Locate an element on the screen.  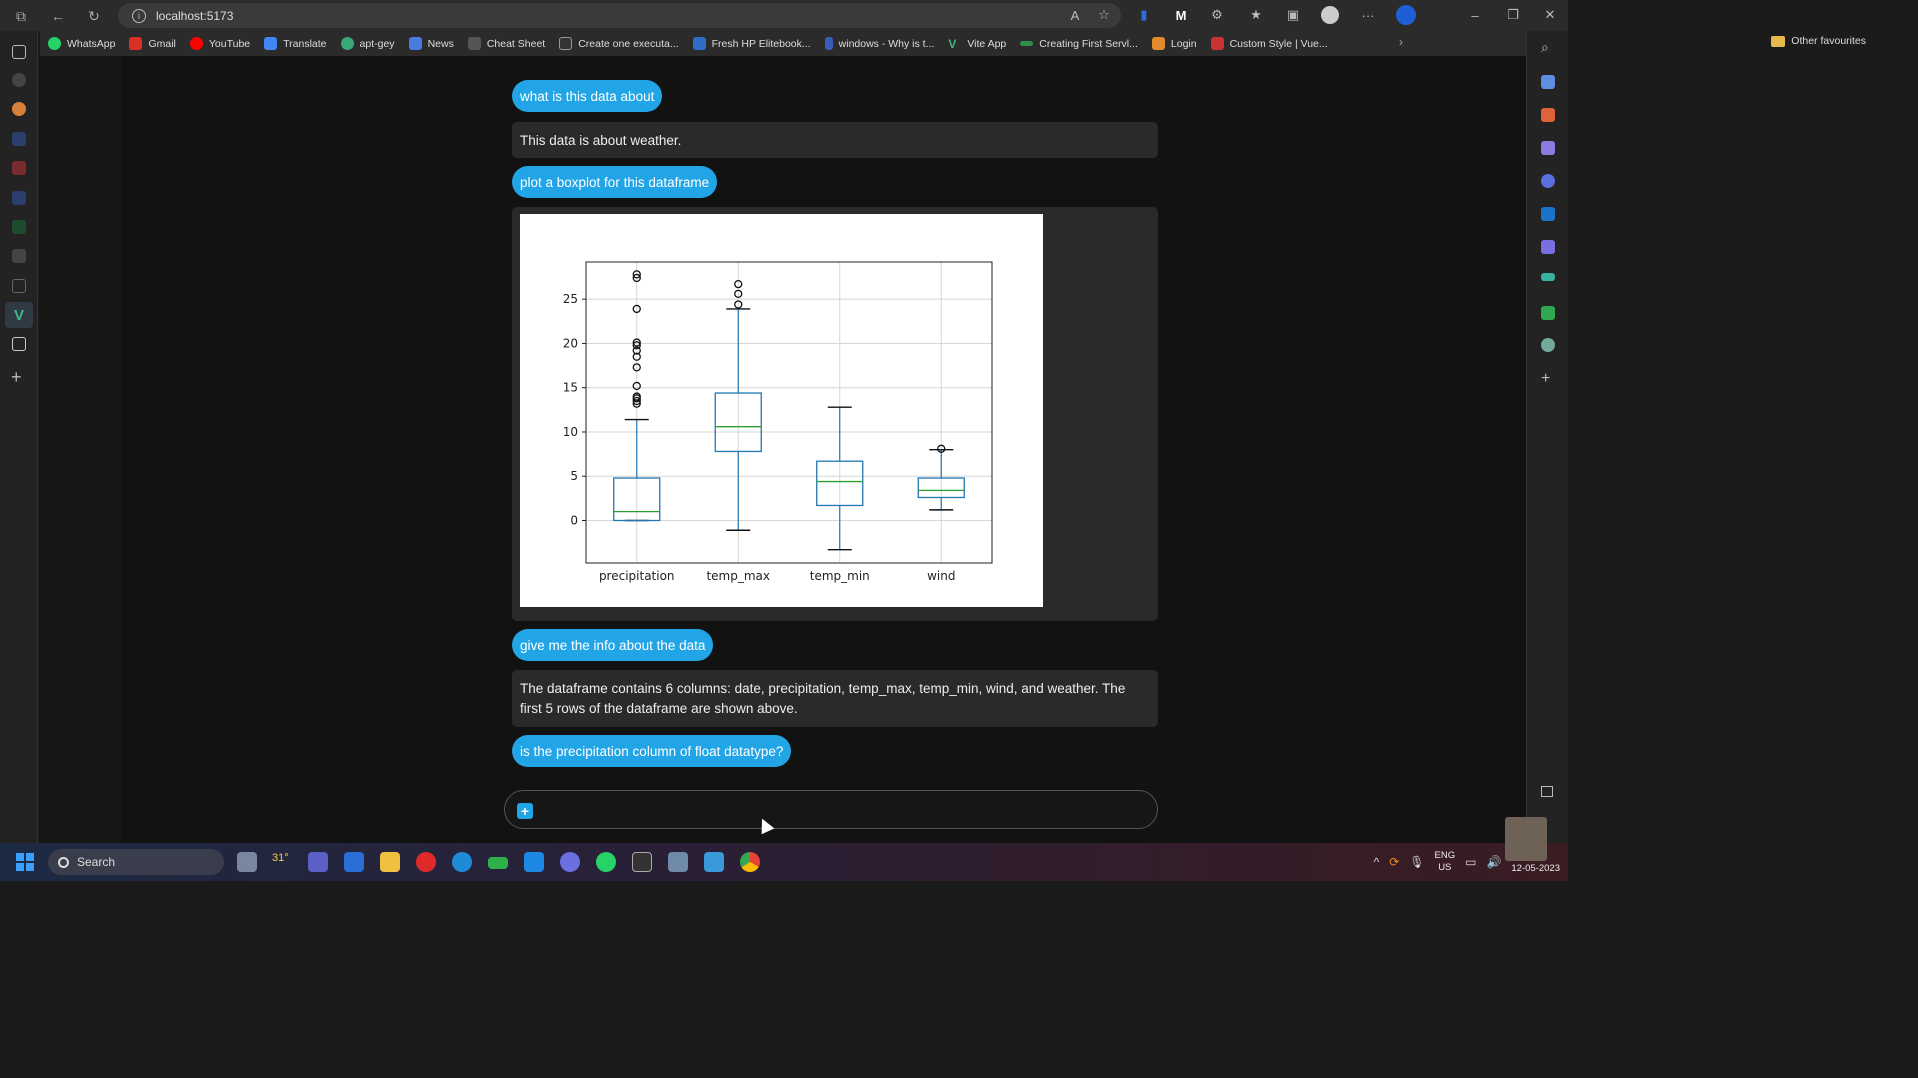
file-explorer-icon is located at coordinates (390, 862).